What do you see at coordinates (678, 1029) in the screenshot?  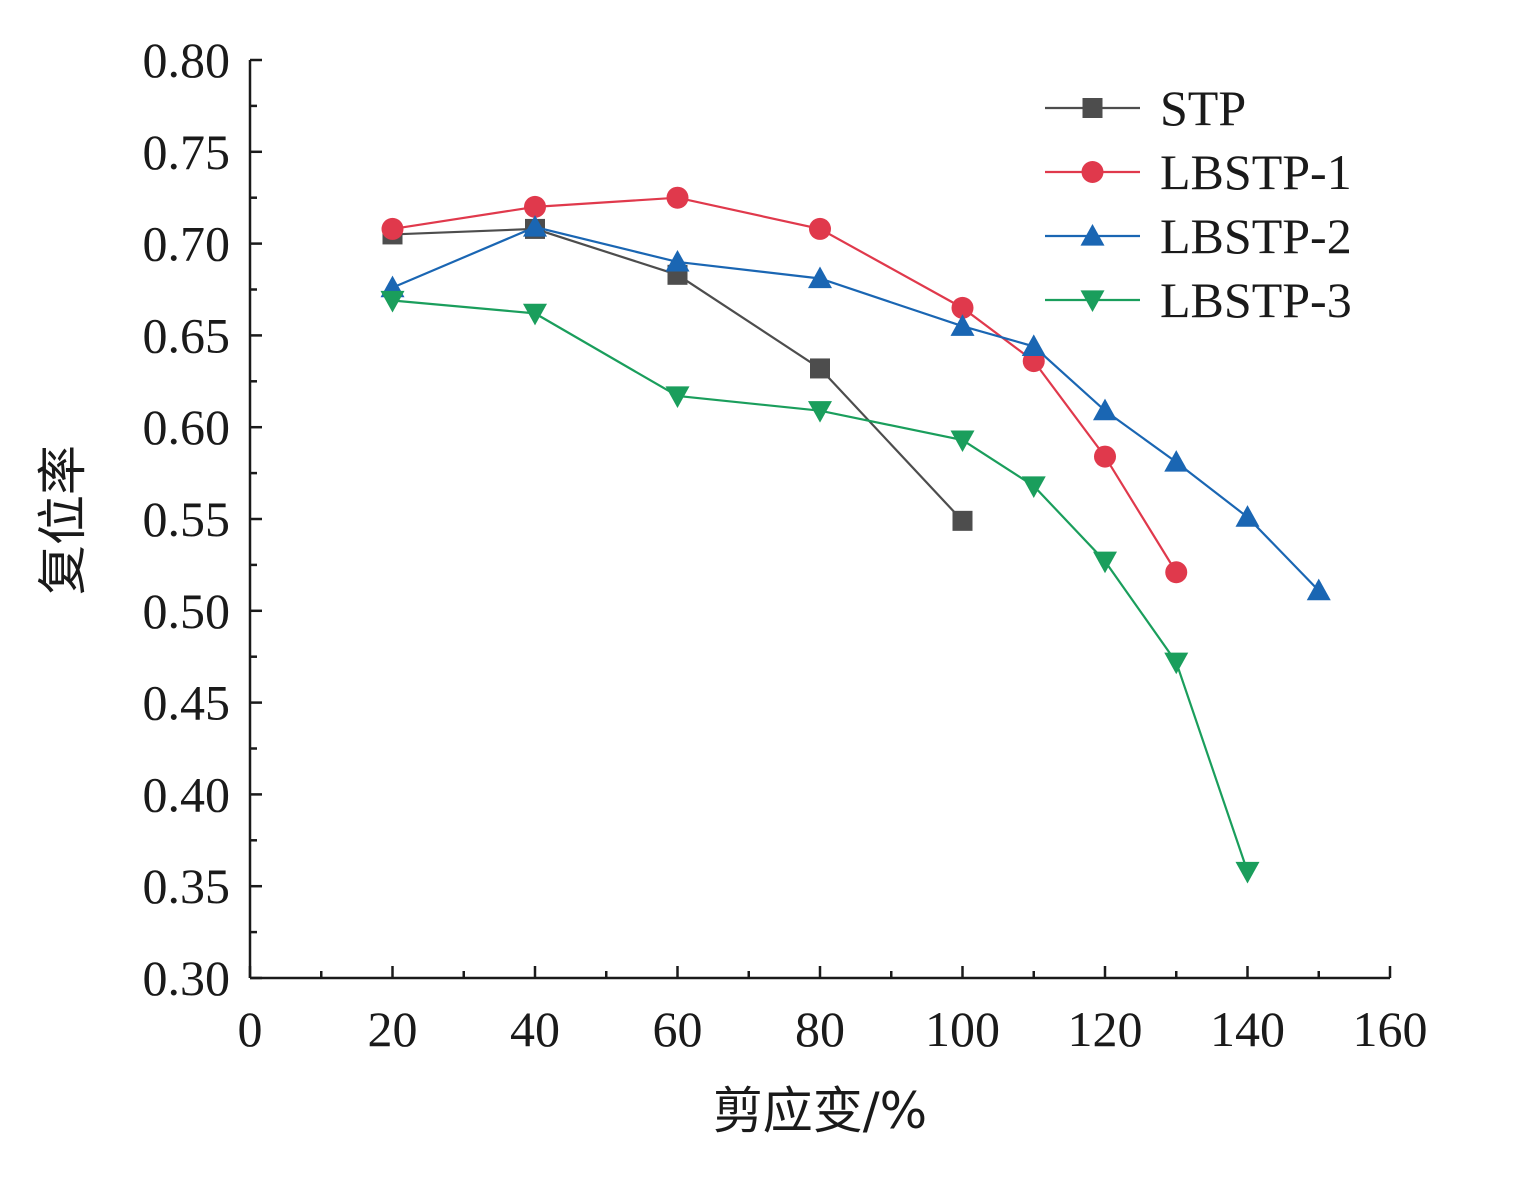 I see `x-tick-label: 60` at bounding box center [678, 1029].